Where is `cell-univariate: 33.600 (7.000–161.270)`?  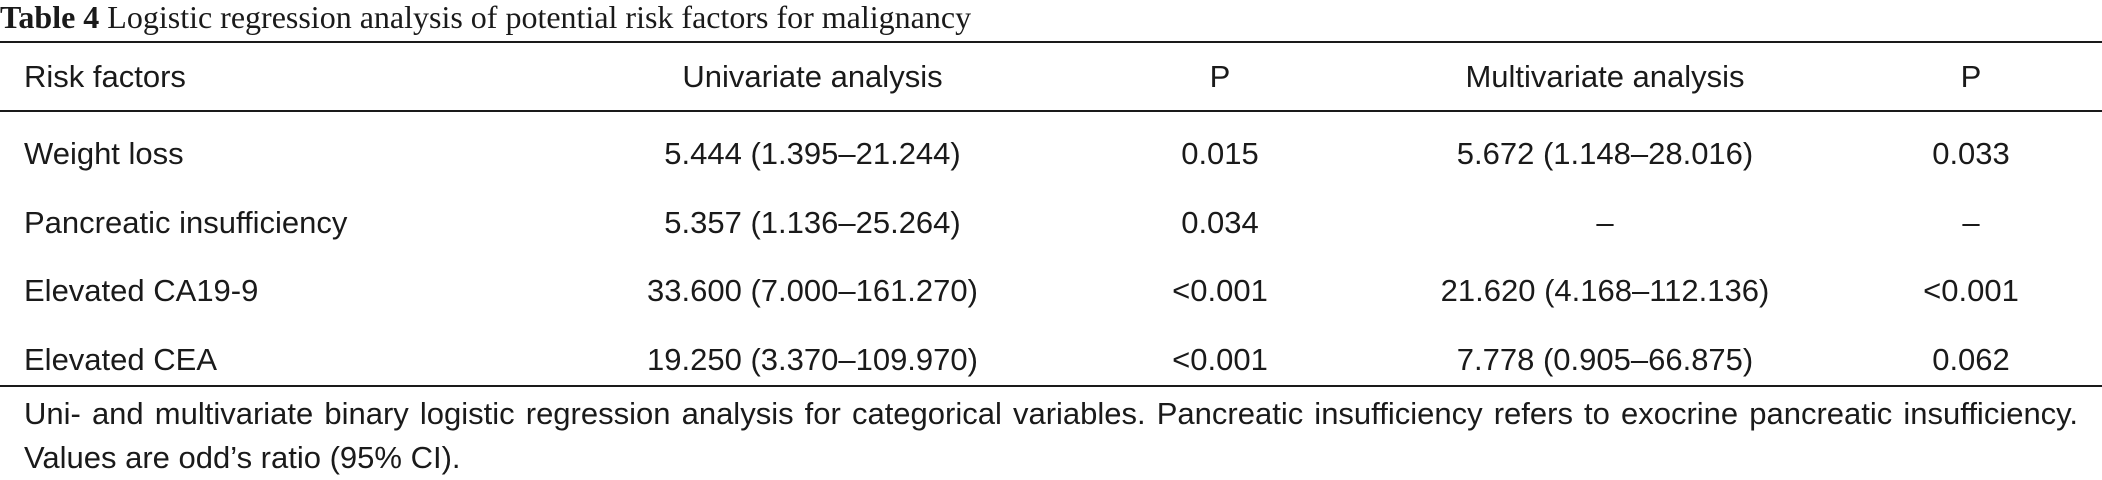 cell-univariate: 33.600 (7.000–161.270) is located at coordinates (812, 291).